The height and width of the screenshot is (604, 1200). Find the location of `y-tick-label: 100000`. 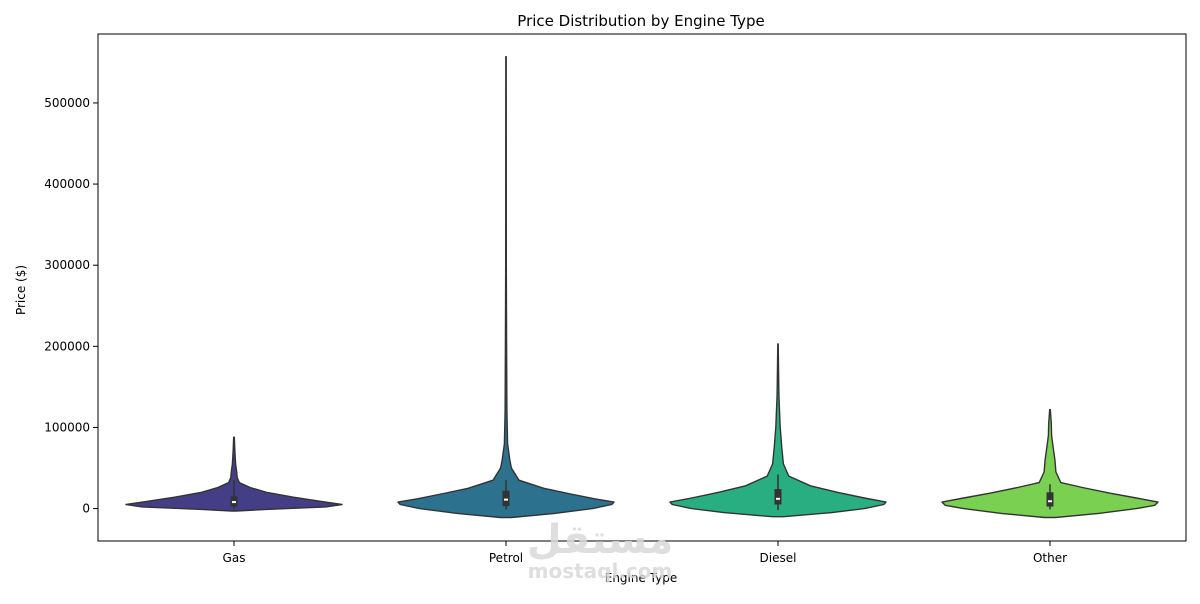

y-tick-label: 100000 is located at coordinates (67, 427).